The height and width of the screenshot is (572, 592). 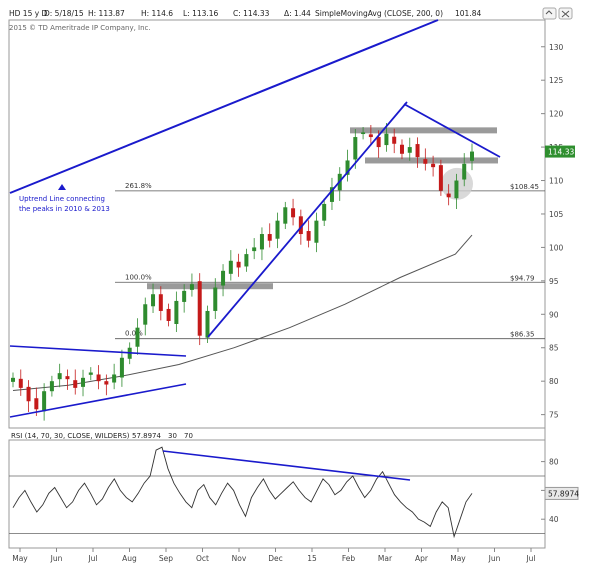 What do you see at coordinates (146, 436) in the screenshot?
I see `rsi-header-value: 57.8974` at bounding box center [146, 436].